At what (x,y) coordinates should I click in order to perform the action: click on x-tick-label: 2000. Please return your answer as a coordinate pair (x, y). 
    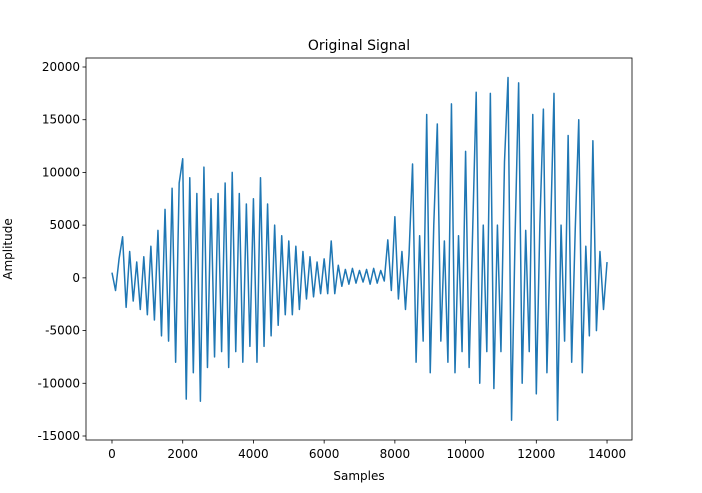
    Looking at the image, I should click on (182, 454).